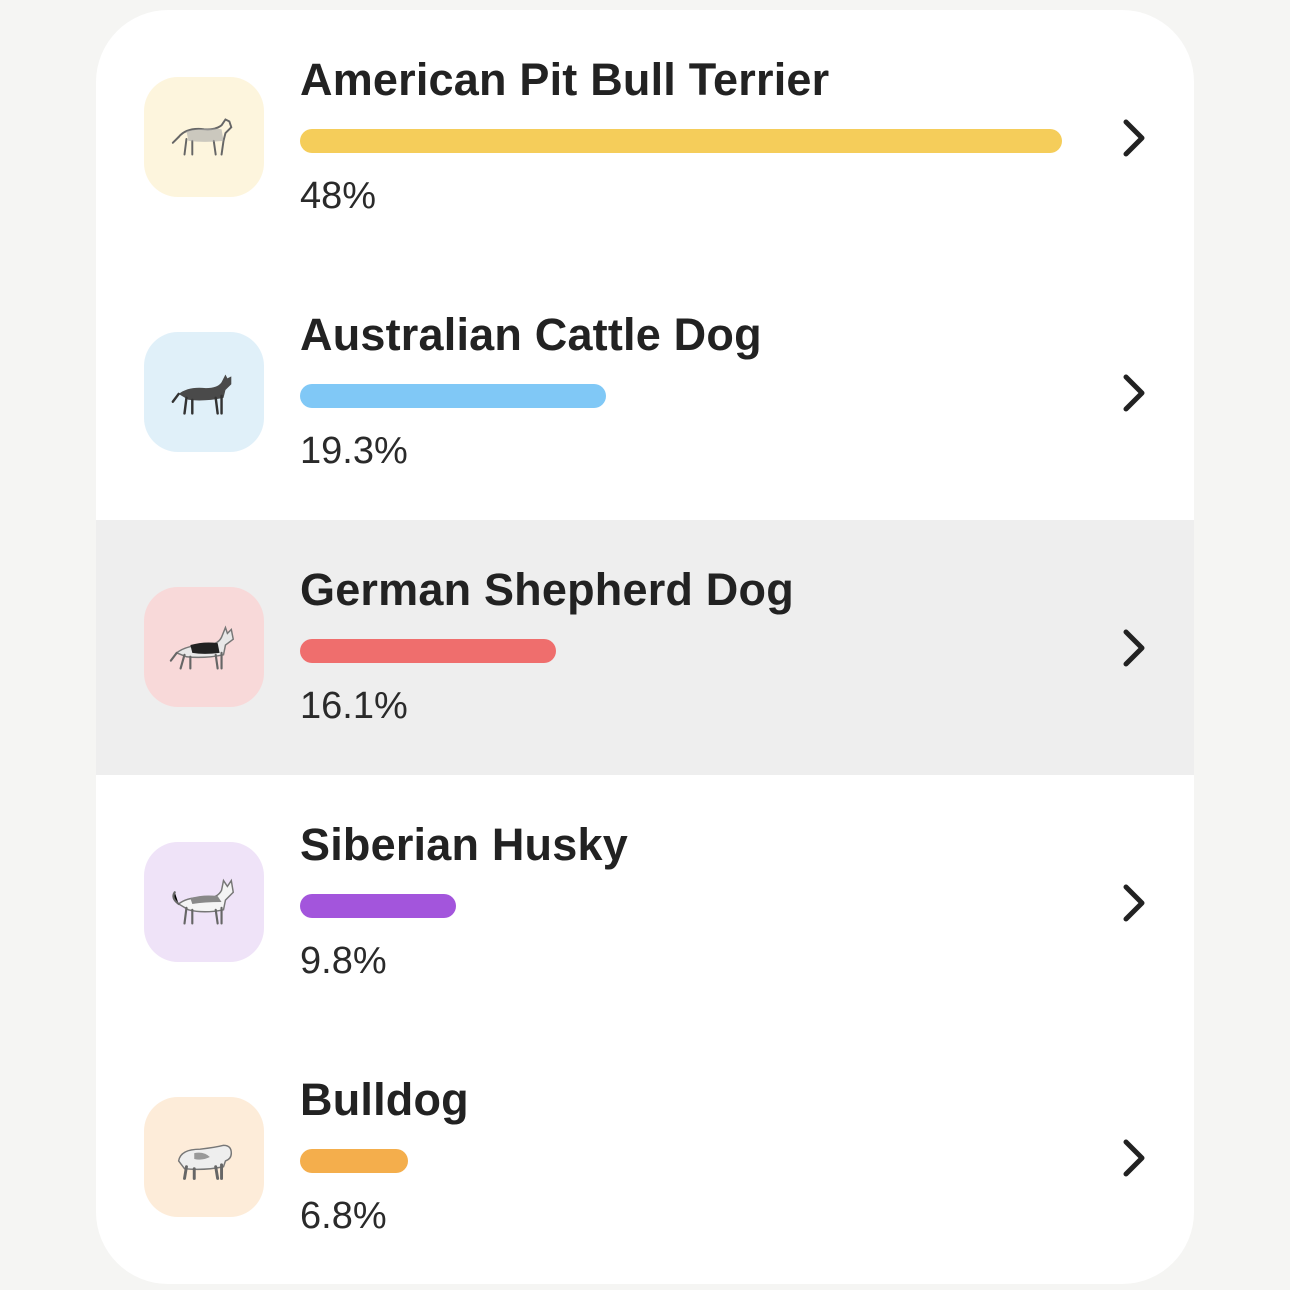 The height and width of the screenshot is (1290, 1290). I want to click on breed-percent: 9.8%, so click(343, 961).